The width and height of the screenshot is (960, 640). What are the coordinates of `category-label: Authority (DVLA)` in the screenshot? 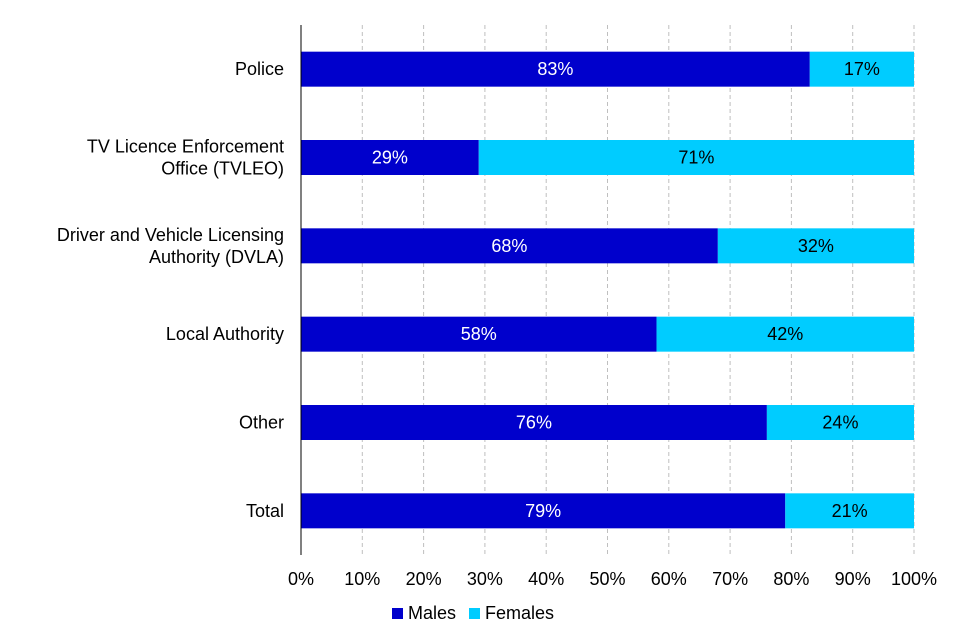 It's located at (216, 257).